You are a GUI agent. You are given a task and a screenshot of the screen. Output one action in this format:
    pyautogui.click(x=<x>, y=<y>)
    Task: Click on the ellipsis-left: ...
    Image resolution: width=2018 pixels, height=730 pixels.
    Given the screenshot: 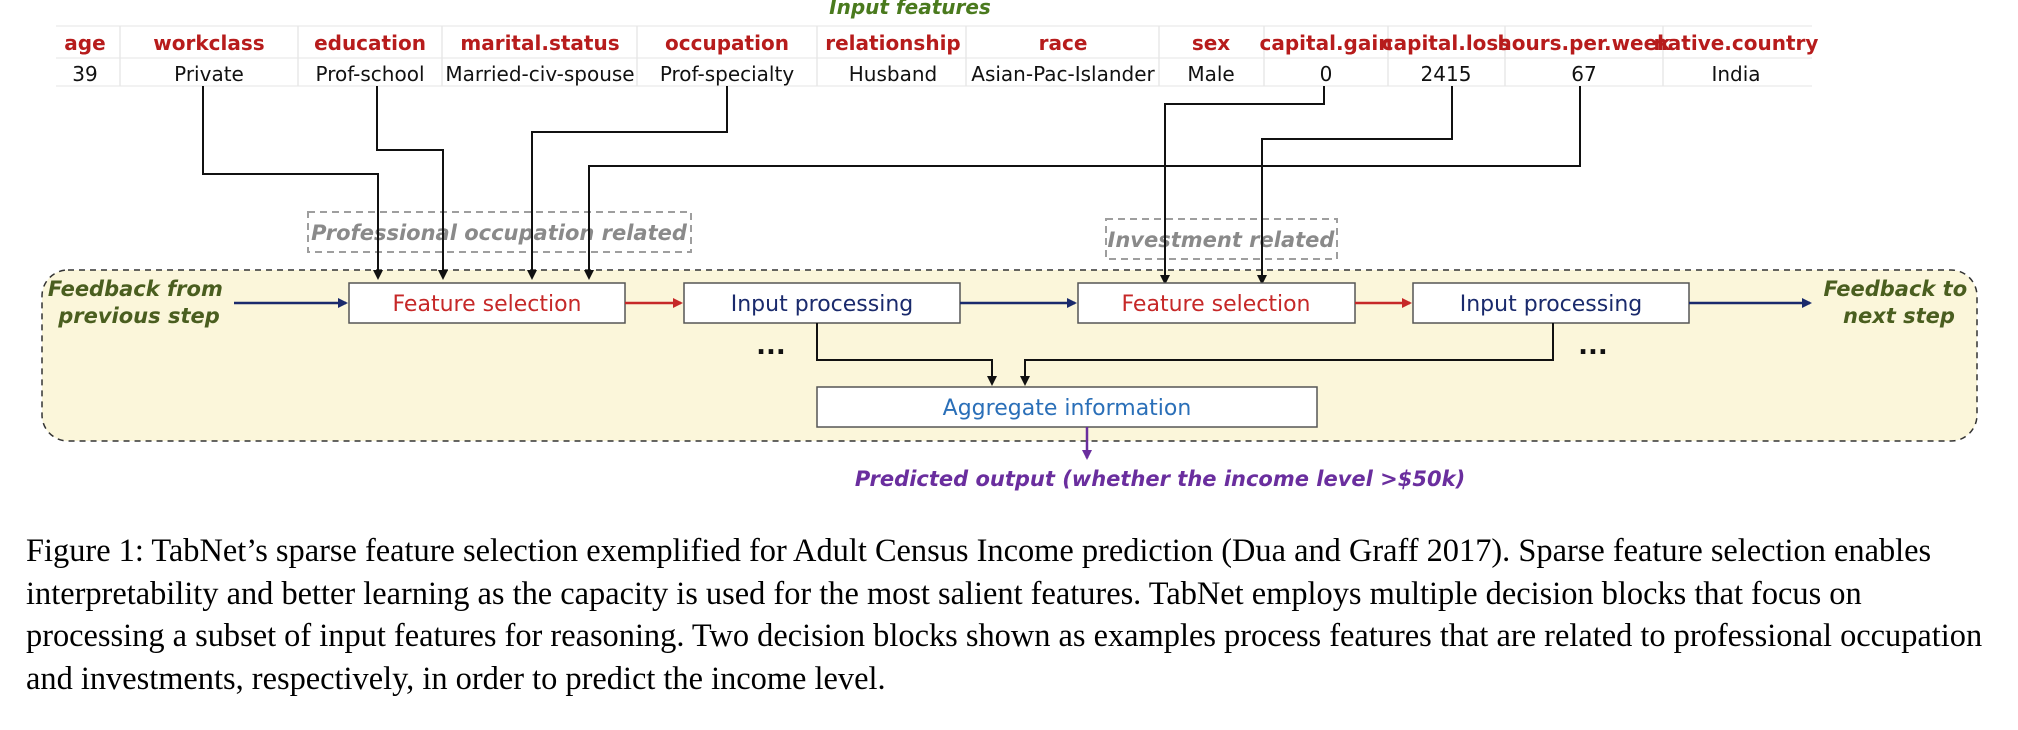 What is the action you would take?
    pyautogui.click(x=771, y=346)
    